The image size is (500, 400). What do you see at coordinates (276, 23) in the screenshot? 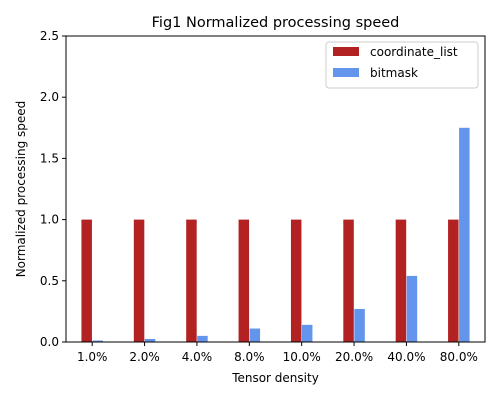
I see `chart-title: Fig1 Normalized processing speed` at bounding box center [276, 23].